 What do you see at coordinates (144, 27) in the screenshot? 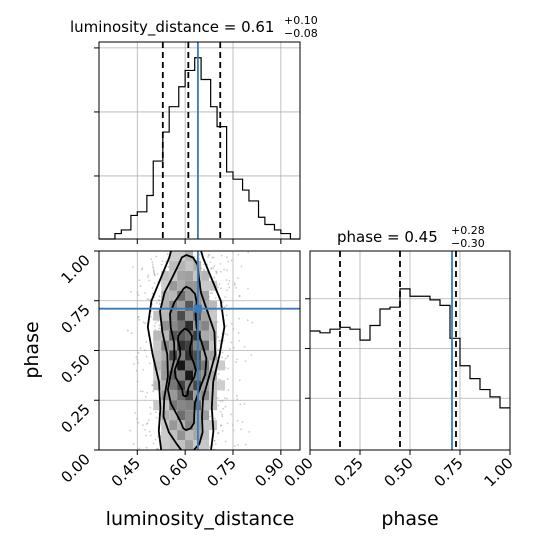
I see `title-param: luminosity_distance` at bounding box center [144, 27].